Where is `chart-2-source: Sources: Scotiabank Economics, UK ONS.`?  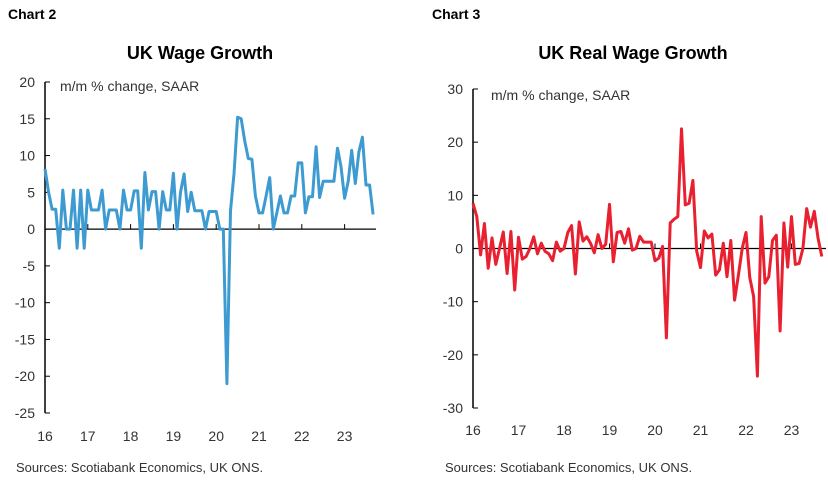 chart-2-source: Sources: Scotiabank Economics, UK ONS. is located at coordinates (140, 467).